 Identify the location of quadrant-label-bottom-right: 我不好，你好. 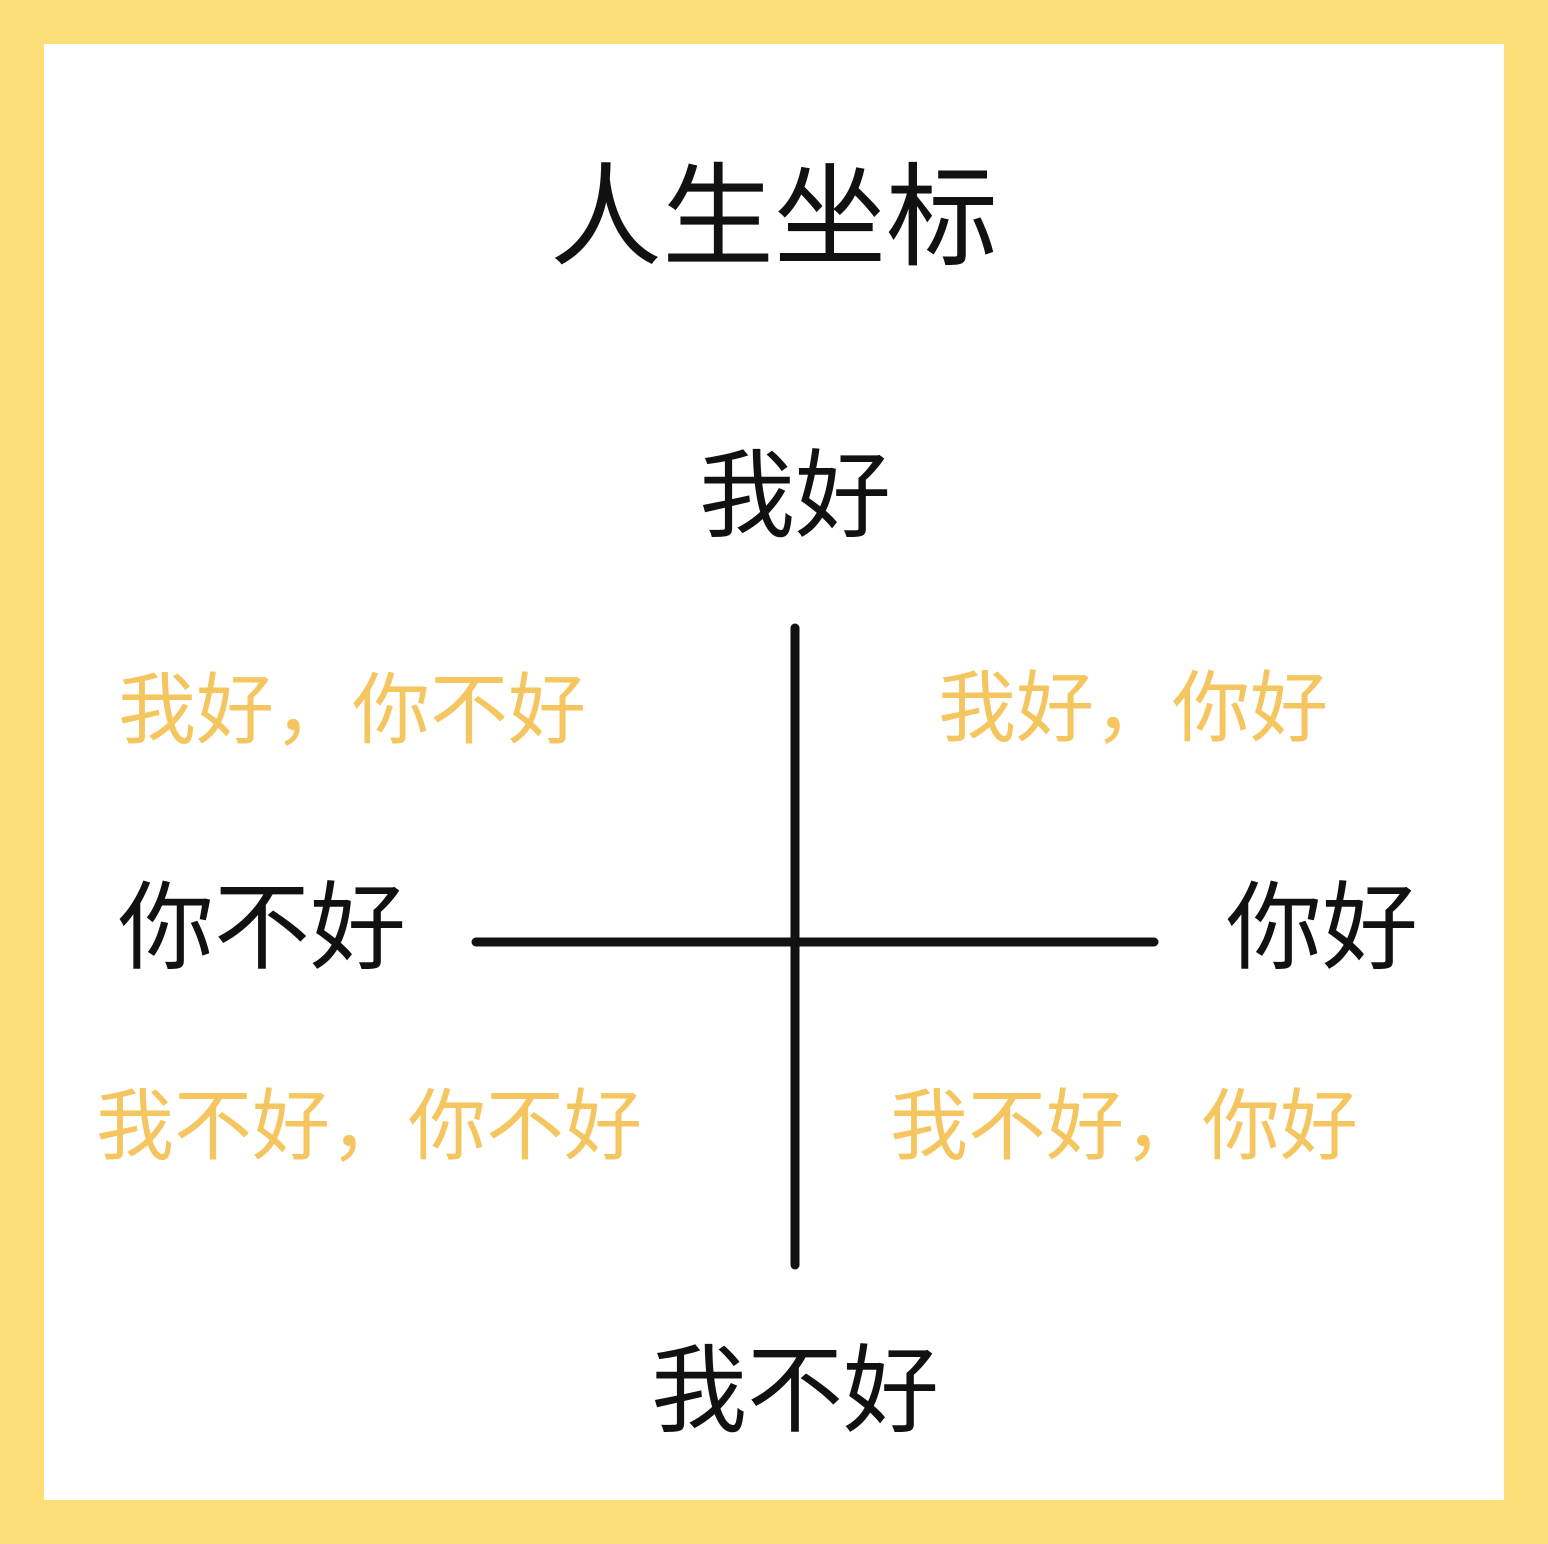
(1124, 1127).